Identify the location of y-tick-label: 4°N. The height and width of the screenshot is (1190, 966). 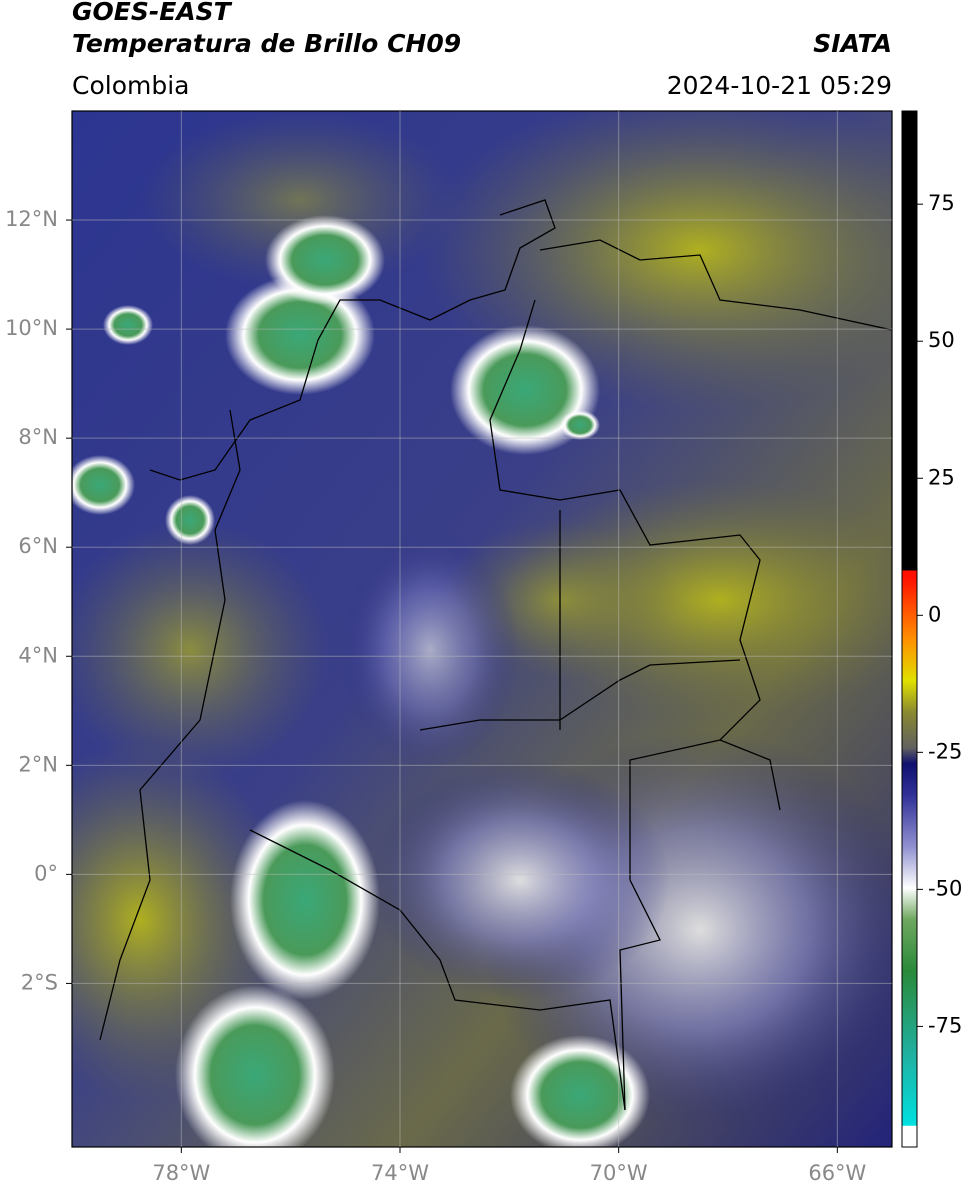
(38, 655).